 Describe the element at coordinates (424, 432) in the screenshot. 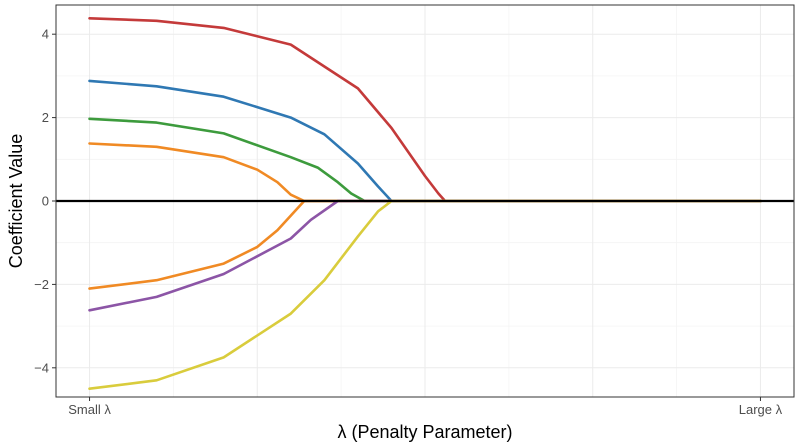

I see `x-axis-title: λ (Penalty Parameter)` at that location.